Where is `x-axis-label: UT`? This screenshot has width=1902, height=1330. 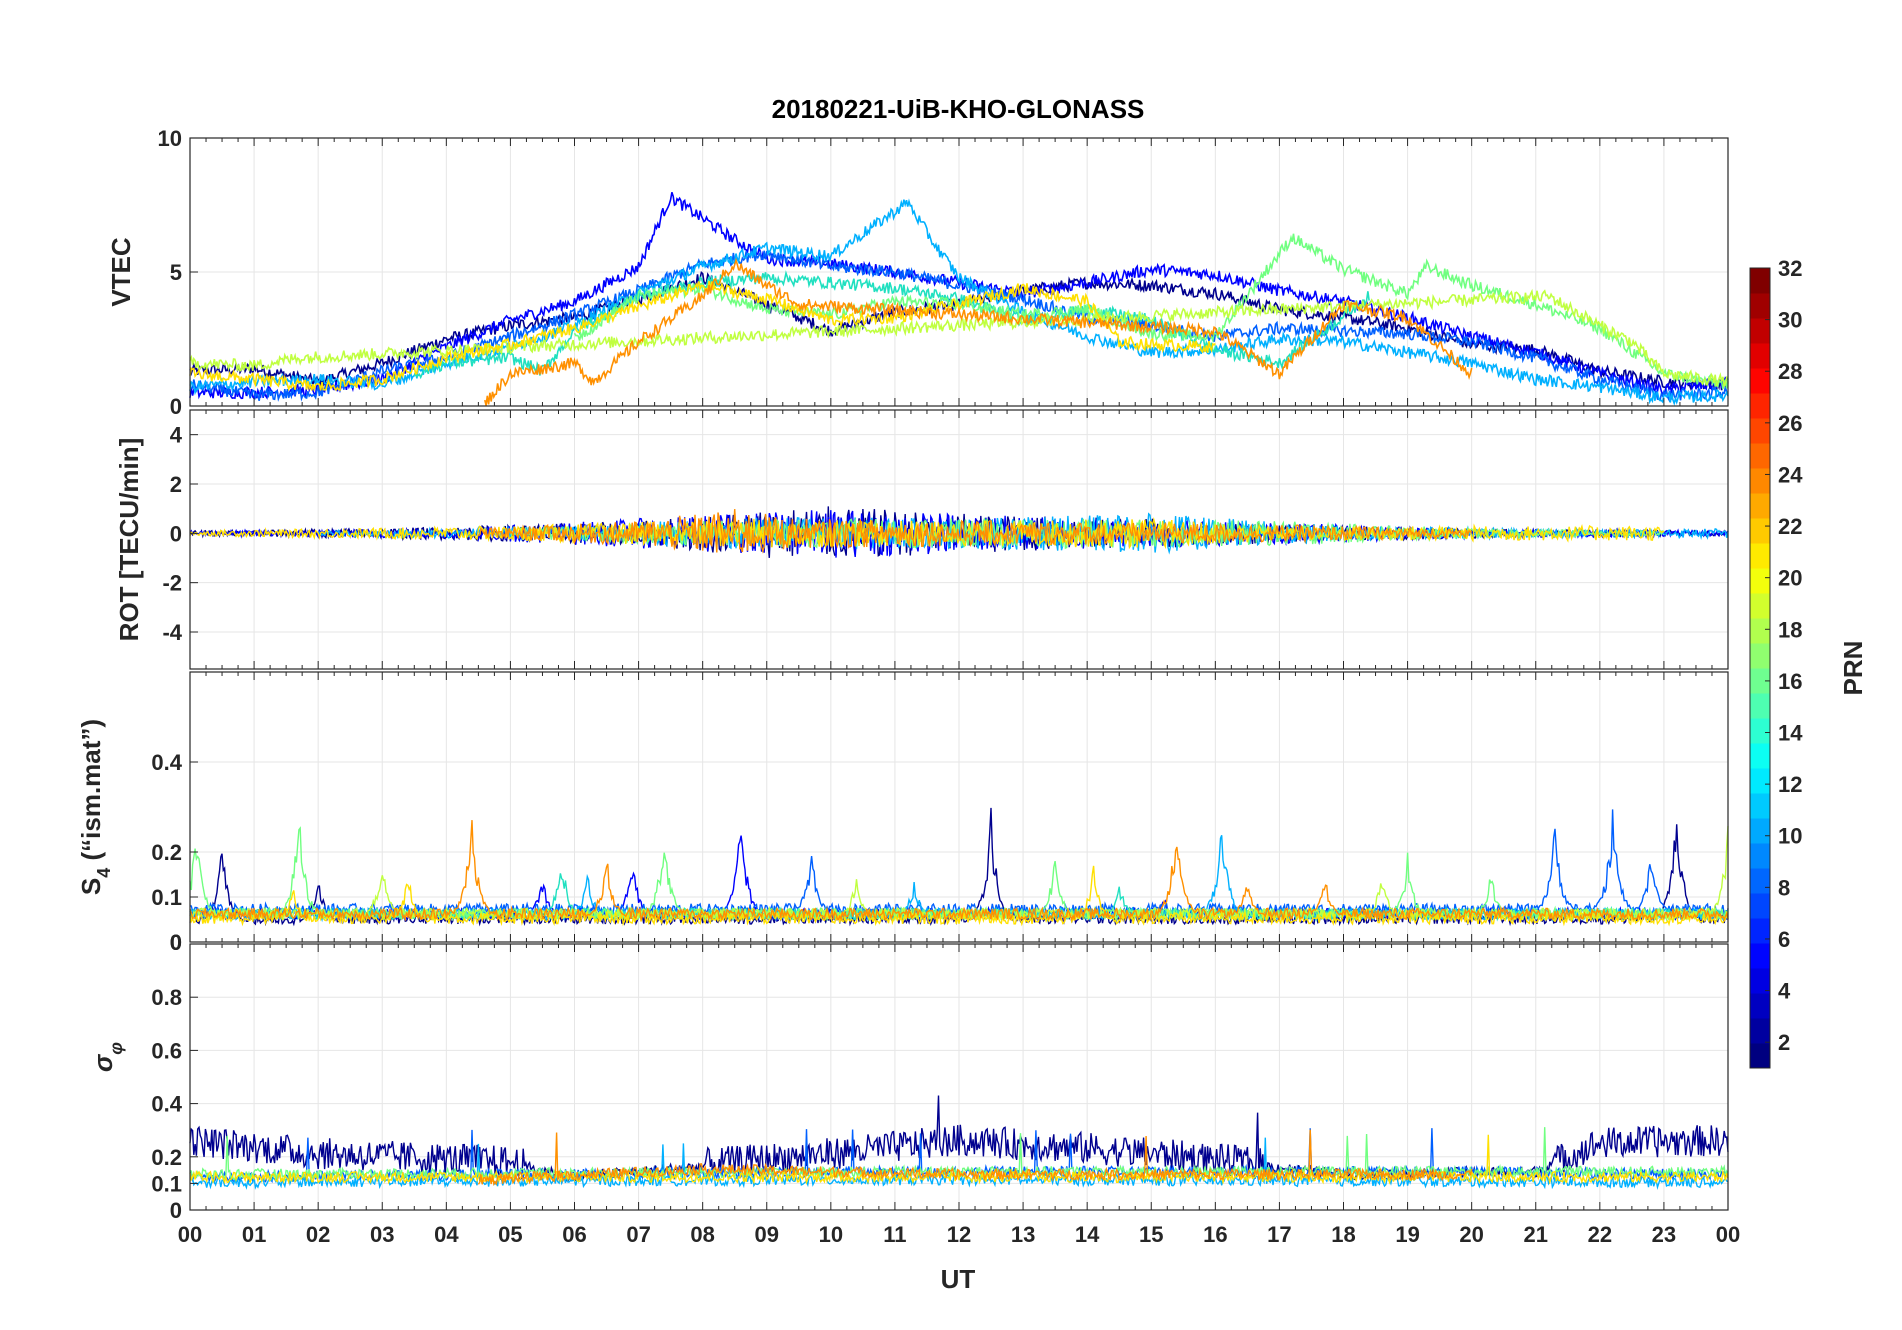 x-axis-label: UT is located at coordinates (958, 1279).